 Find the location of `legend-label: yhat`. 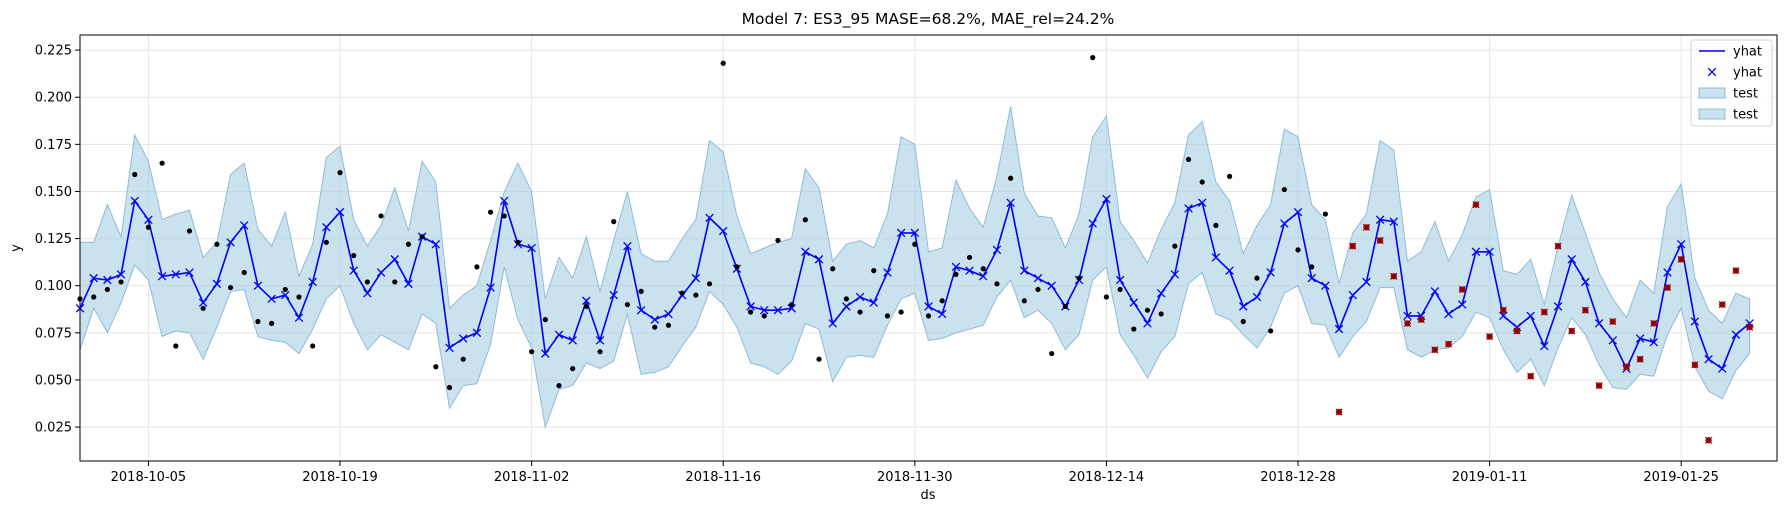

legend-label: yhat is located at coordinates (1747, 73).